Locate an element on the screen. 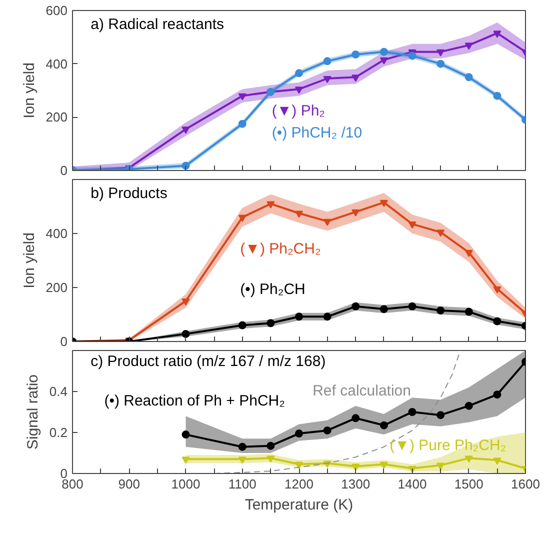 This screenshot has height=548, width=547. chart-title: a) Radical reactants is located at coordinates (157, 24).